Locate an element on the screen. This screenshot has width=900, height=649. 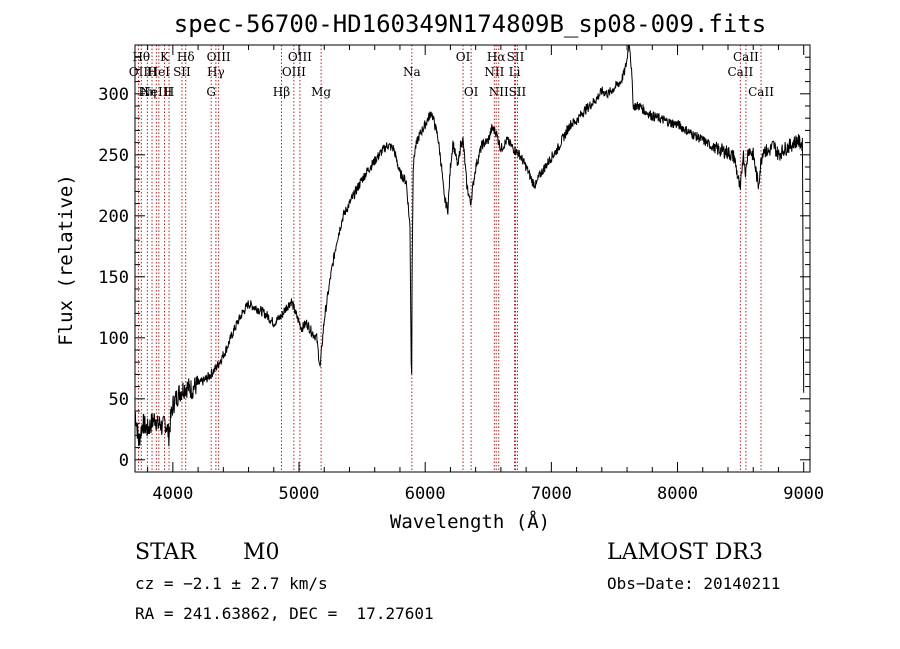
spectral-line-label: G is located at coordinates (211, 92).